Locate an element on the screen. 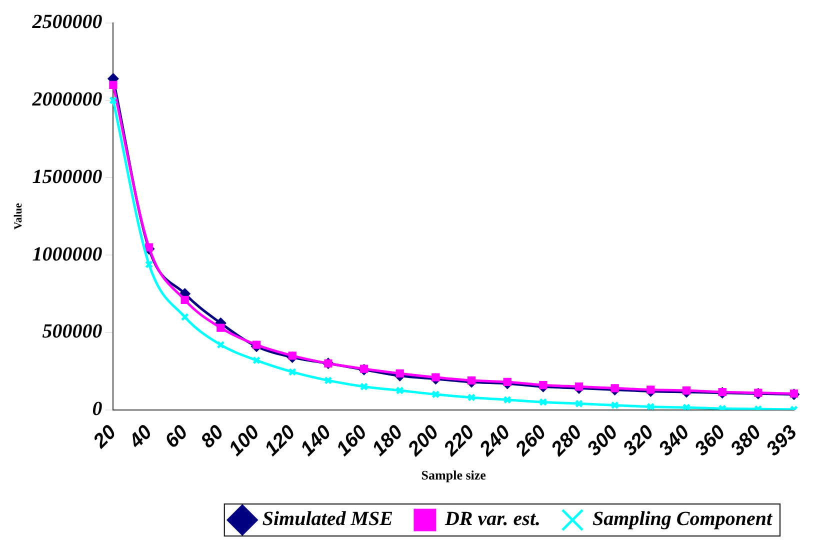 This screenshot has height=548, width=832. y-tick-label: 1000000 is located at coordinates (67, 254).